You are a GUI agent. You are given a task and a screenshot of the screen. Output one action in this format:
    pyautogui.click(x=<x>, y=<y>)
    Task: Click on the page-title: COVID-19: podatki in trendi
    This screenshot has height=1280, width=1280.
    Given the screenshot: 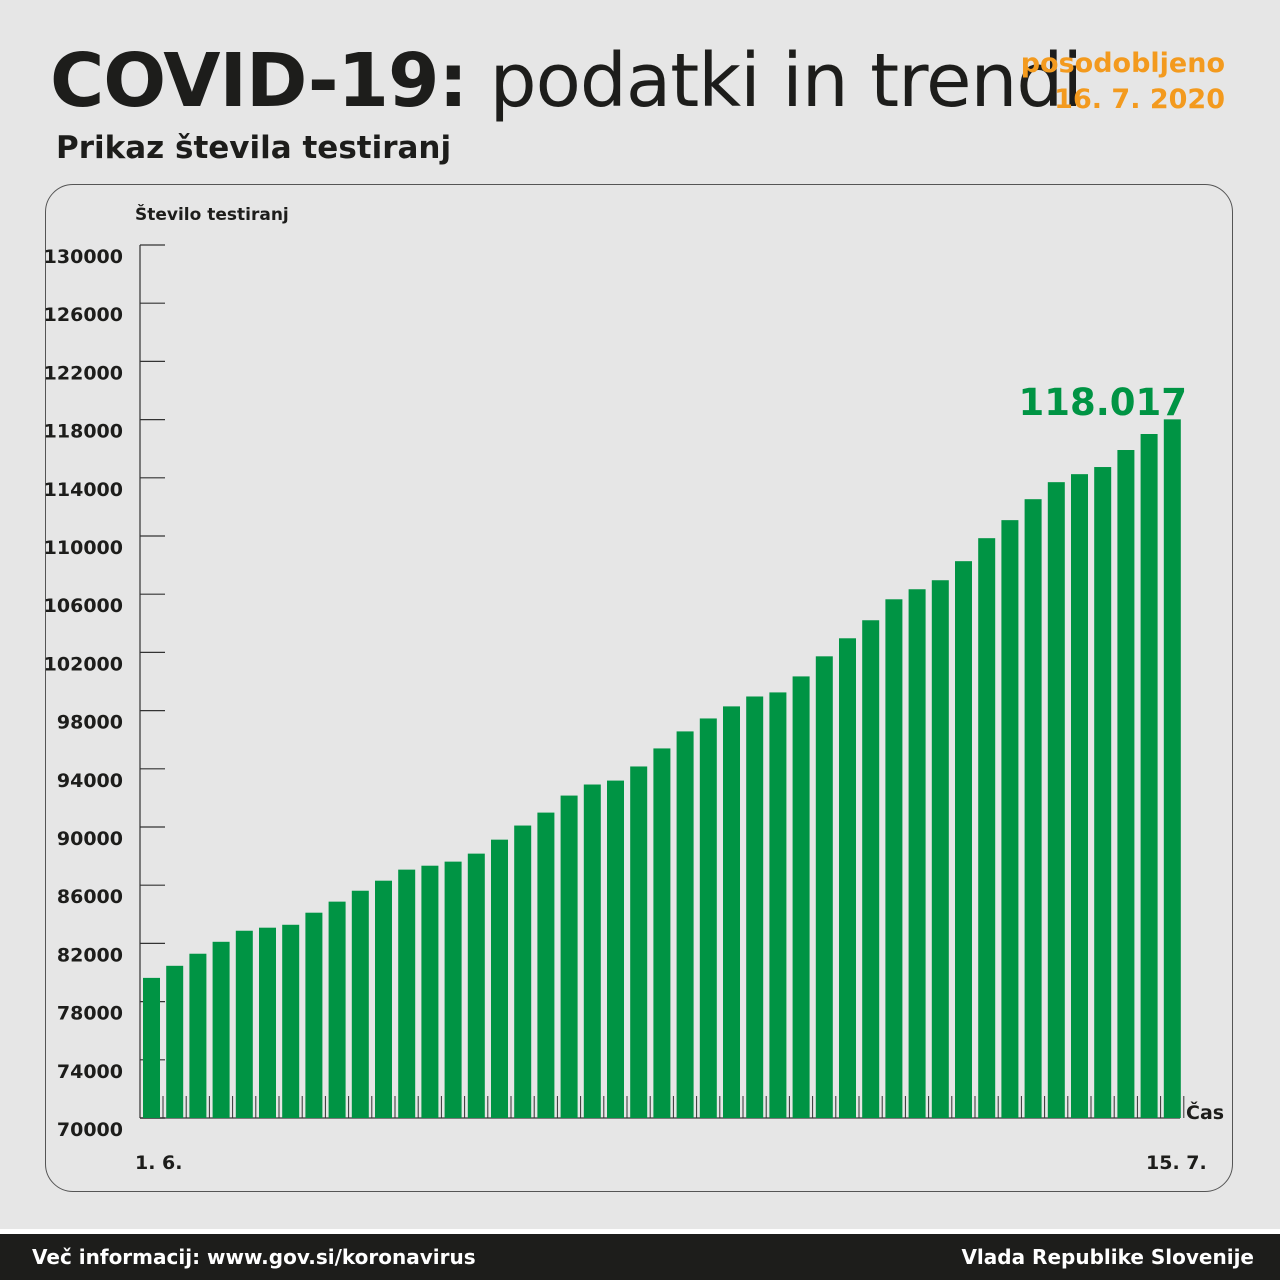 What is the action you would take?
    pyautogui.click(x=566, y=81)
    